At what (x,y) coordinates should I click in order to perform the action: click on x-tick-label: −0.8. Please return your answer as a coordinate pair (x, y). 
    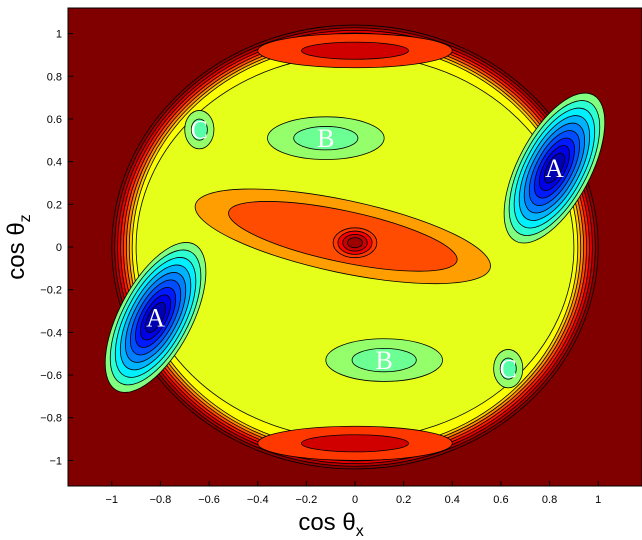
    Looking at the image, I should click on (161, 500).